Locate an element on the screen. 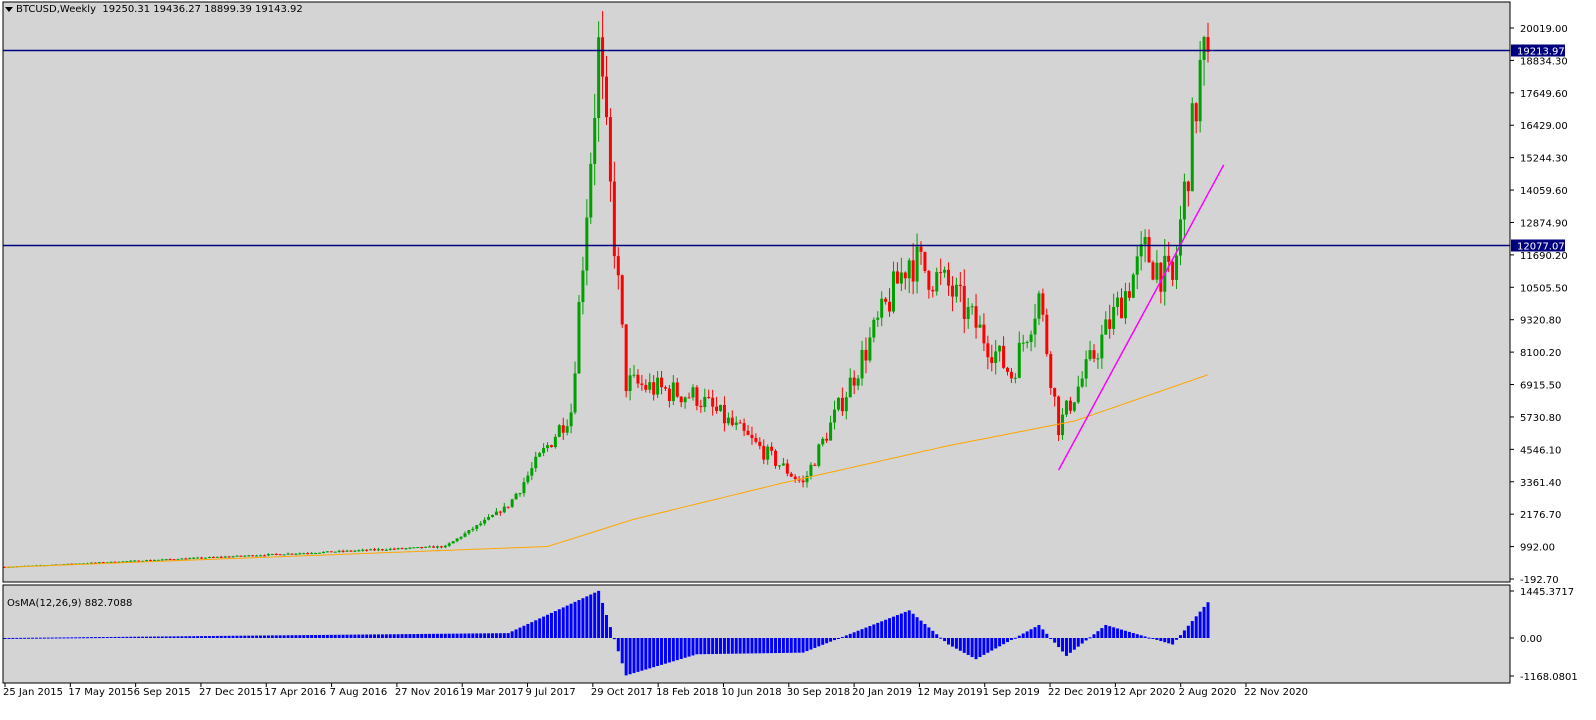 The image size is (1596, 720). time-tick-label: 10 Jun 2018 is located at coordinates (751, 692).